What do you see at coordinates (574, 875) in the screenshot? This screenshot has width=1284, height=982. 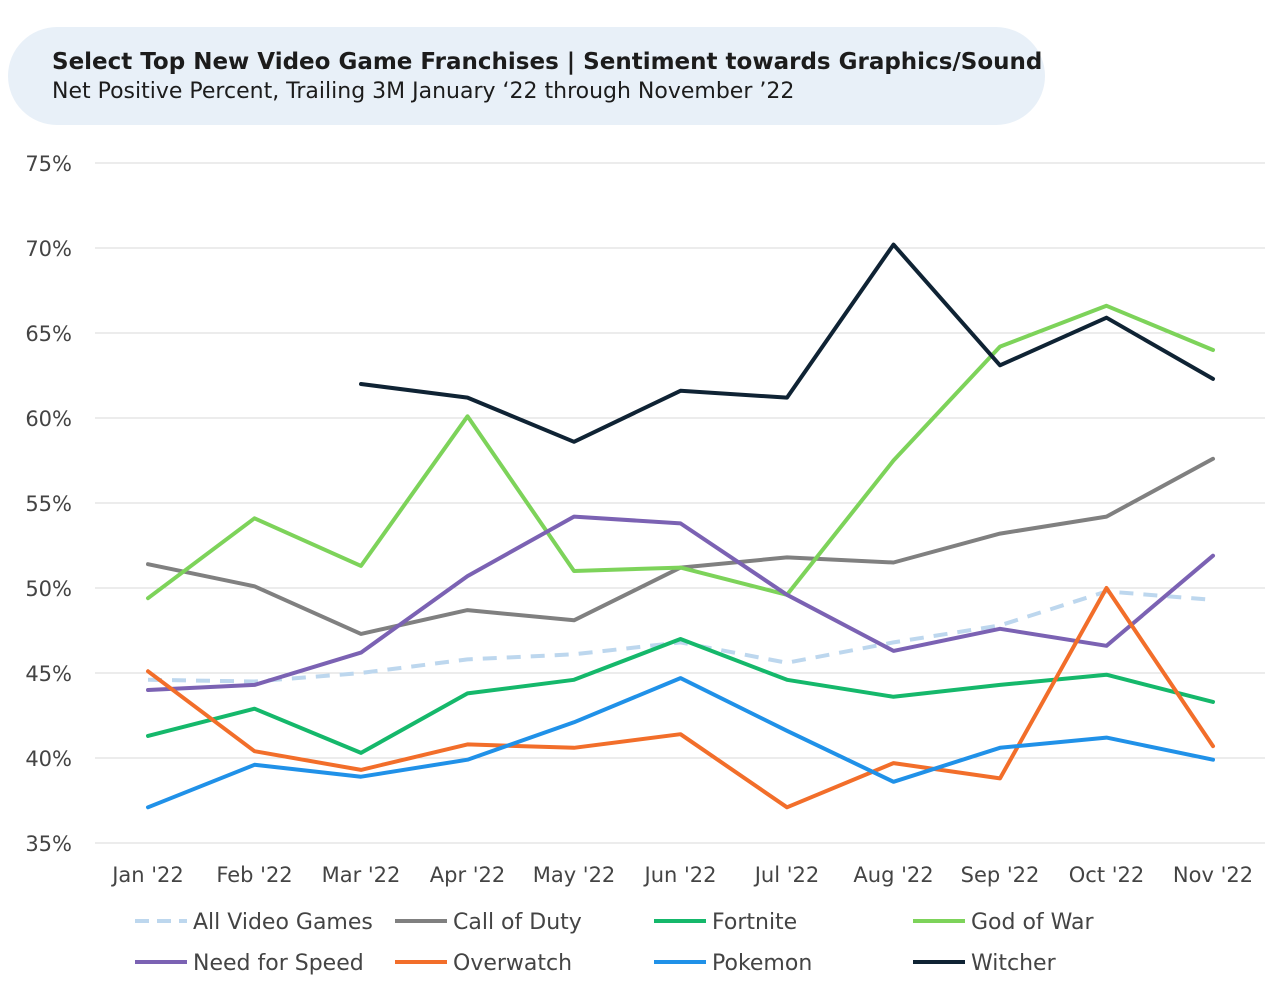 I see `x-tick-label: May '22` at bounding box center [574, 875].